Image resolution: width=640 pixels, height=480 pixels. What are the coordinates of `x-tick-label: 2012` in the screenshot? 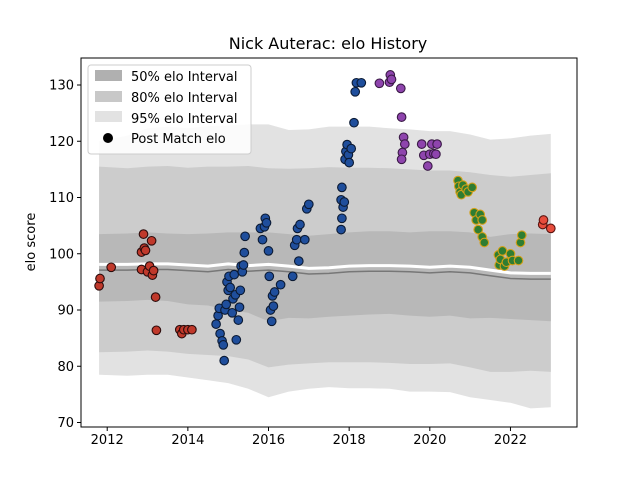 It's located at (107, 440).